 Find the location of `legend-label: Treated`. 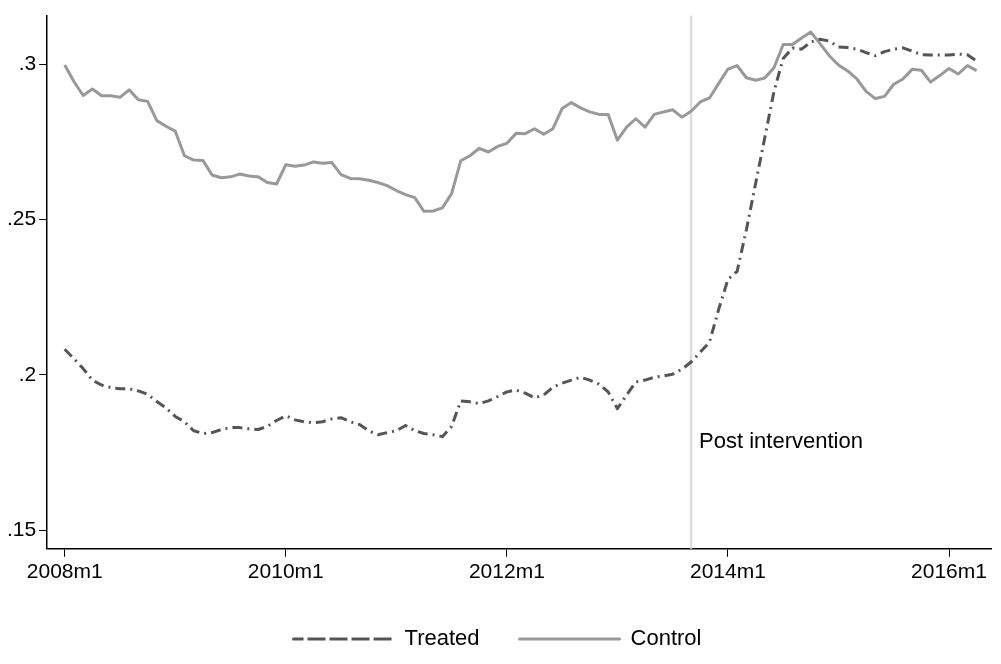

legend-label: Treated is located at coordinates (442, 638).